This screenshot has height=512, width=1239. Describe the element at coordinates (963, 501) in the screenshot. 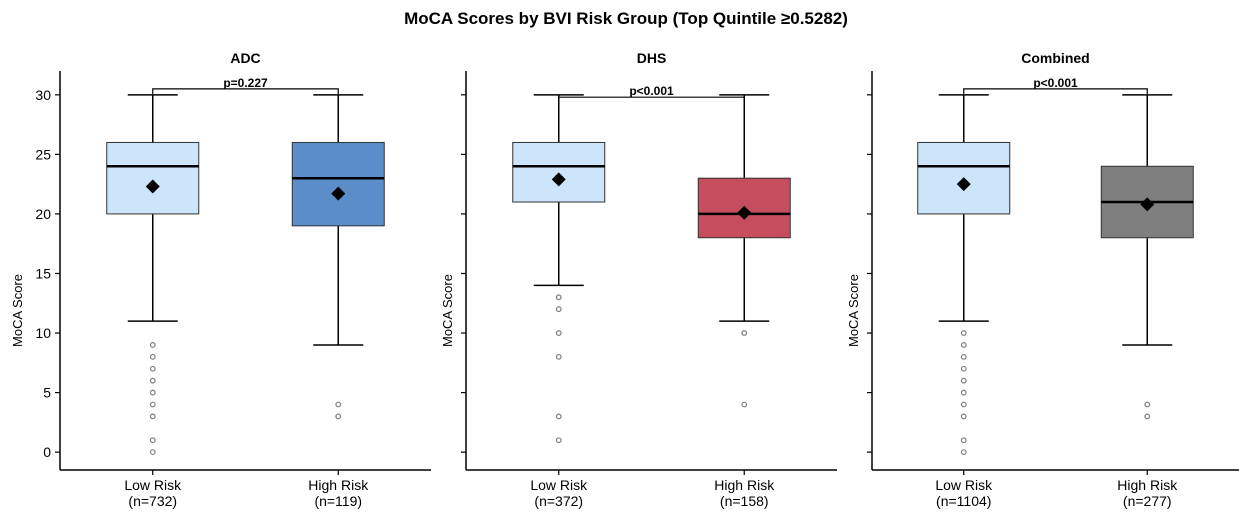

I see `x-tick-label-line: (n=1104)` at that location.